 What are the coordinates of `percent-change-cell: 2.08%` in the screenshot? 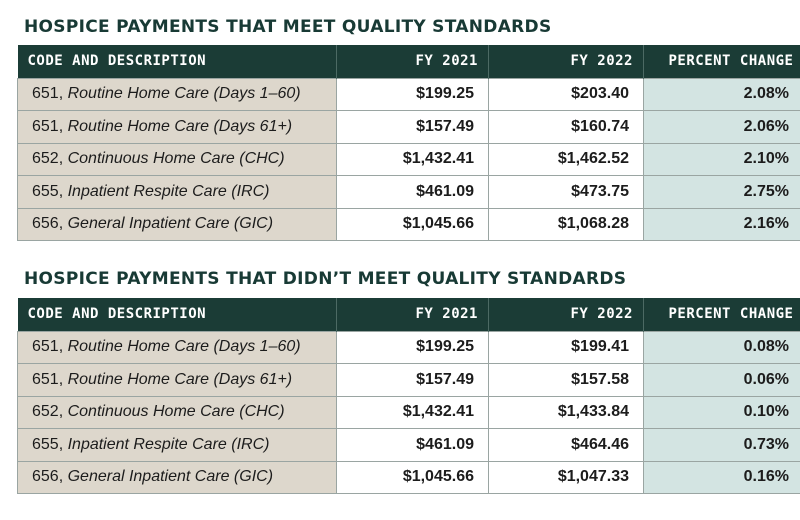 It's located at (721, 94).